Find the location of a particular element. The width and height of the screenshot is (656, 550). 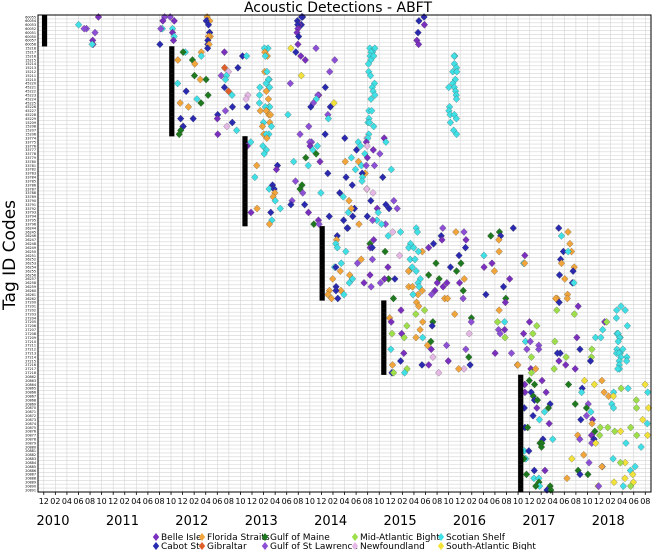

y-tick-label: 20890 is located at coordinates (30, 486).